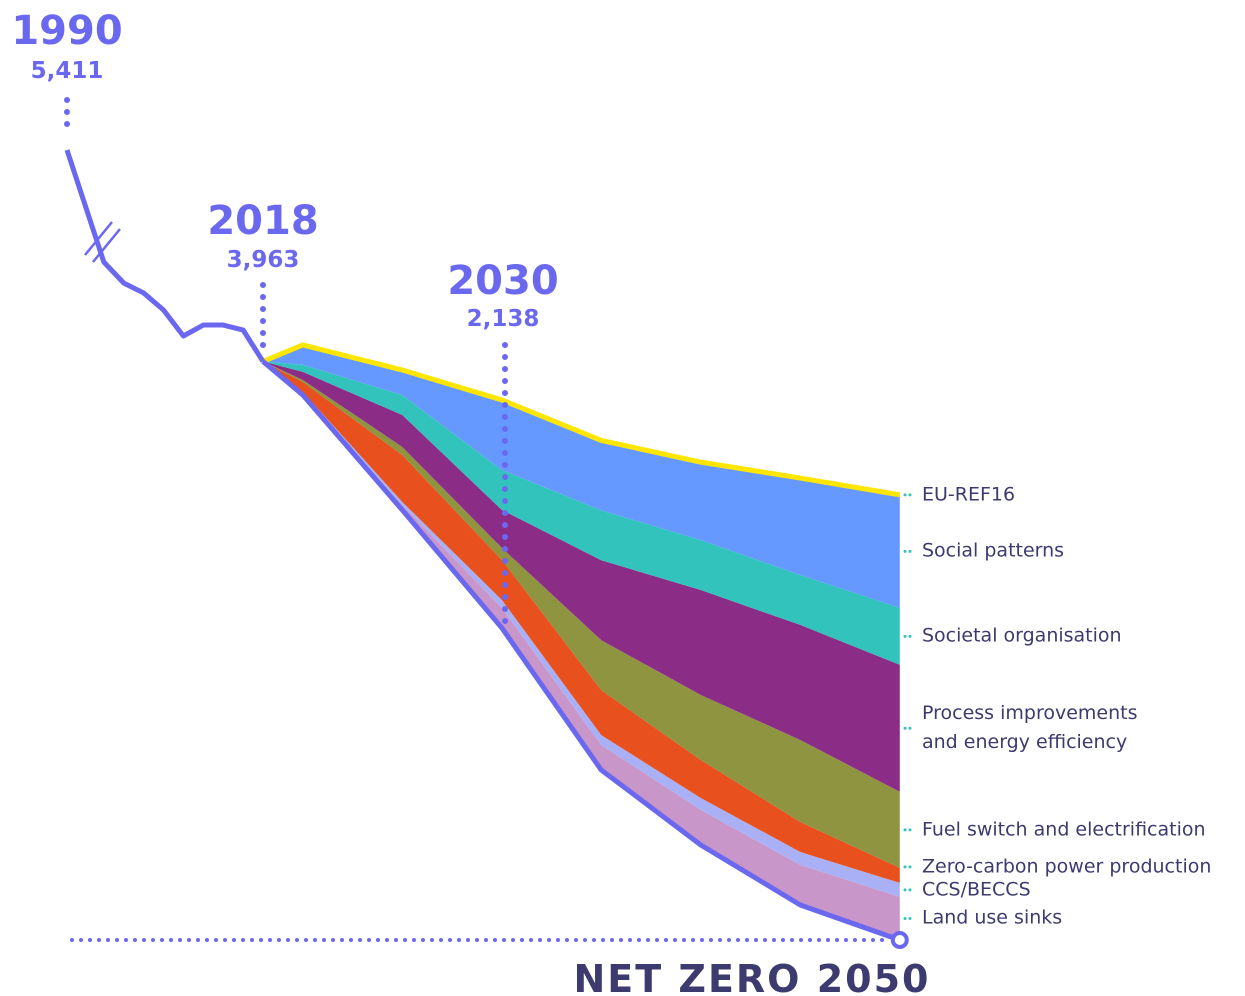  Describe the element at coordinates (165, 256) in the screenshot. I see `history-line` at that location.